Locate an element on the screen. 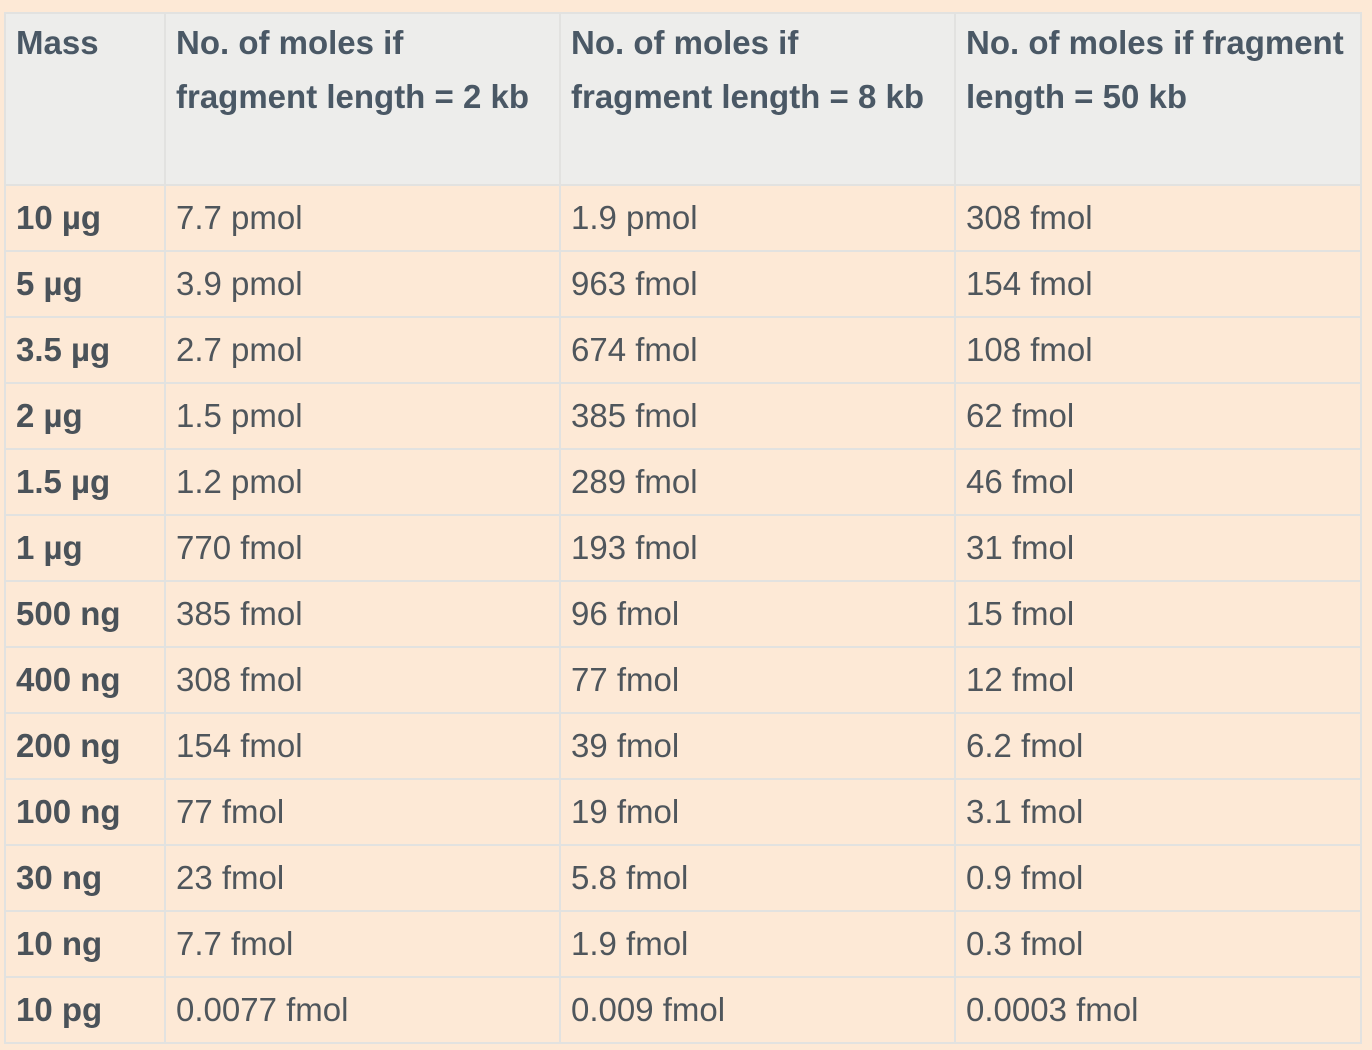 This screenshot has height=1050, width=1372. moles-cell: 7.7 fmol is located at coordinates (362, 944).